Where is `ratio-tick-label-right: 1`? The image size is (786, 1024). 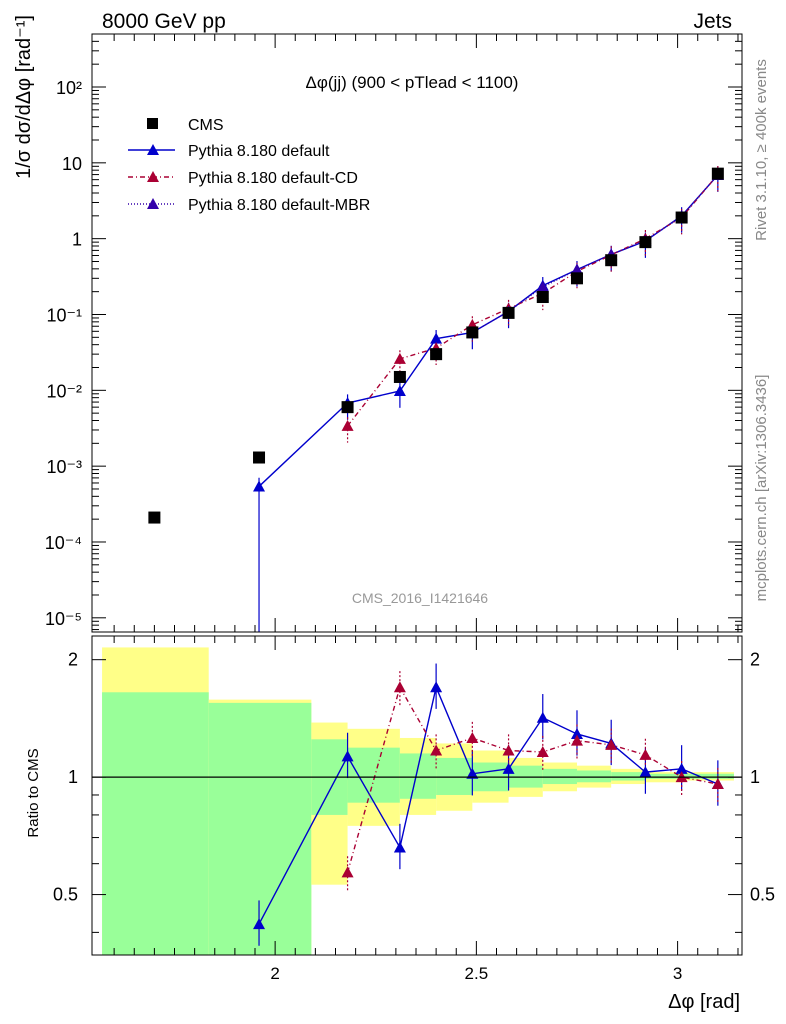 ratio-tick-label-right: 1 is located at coordinates (755, 777).